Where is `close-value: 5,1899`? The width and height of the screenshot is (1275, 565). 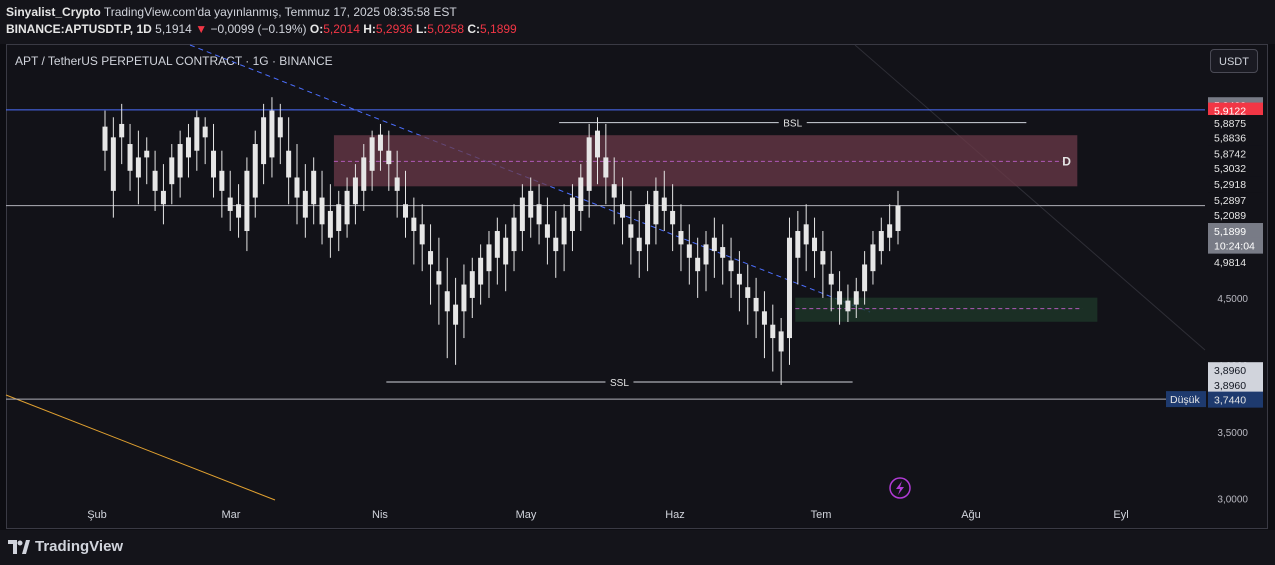
close-value: 5,1899 is located at coordinates (498, 29).